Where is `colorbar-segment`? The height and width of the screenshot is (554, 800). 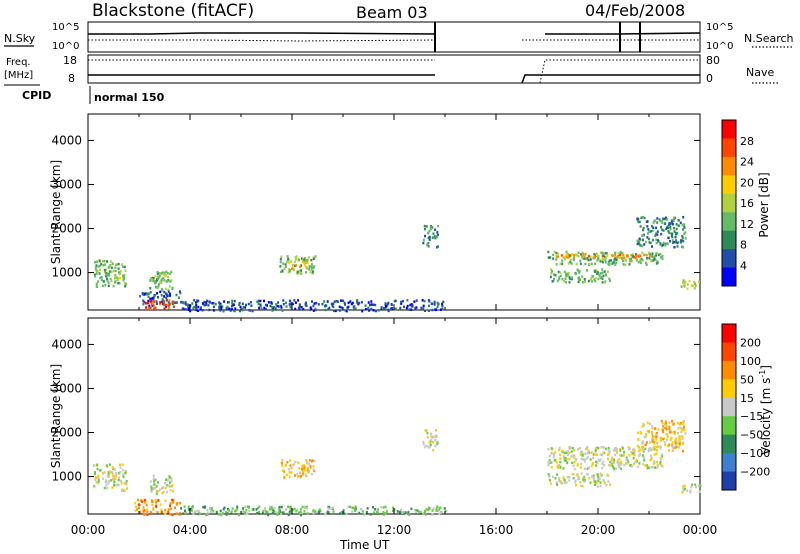 colorbar-segment is located at coordinates (729, 333).